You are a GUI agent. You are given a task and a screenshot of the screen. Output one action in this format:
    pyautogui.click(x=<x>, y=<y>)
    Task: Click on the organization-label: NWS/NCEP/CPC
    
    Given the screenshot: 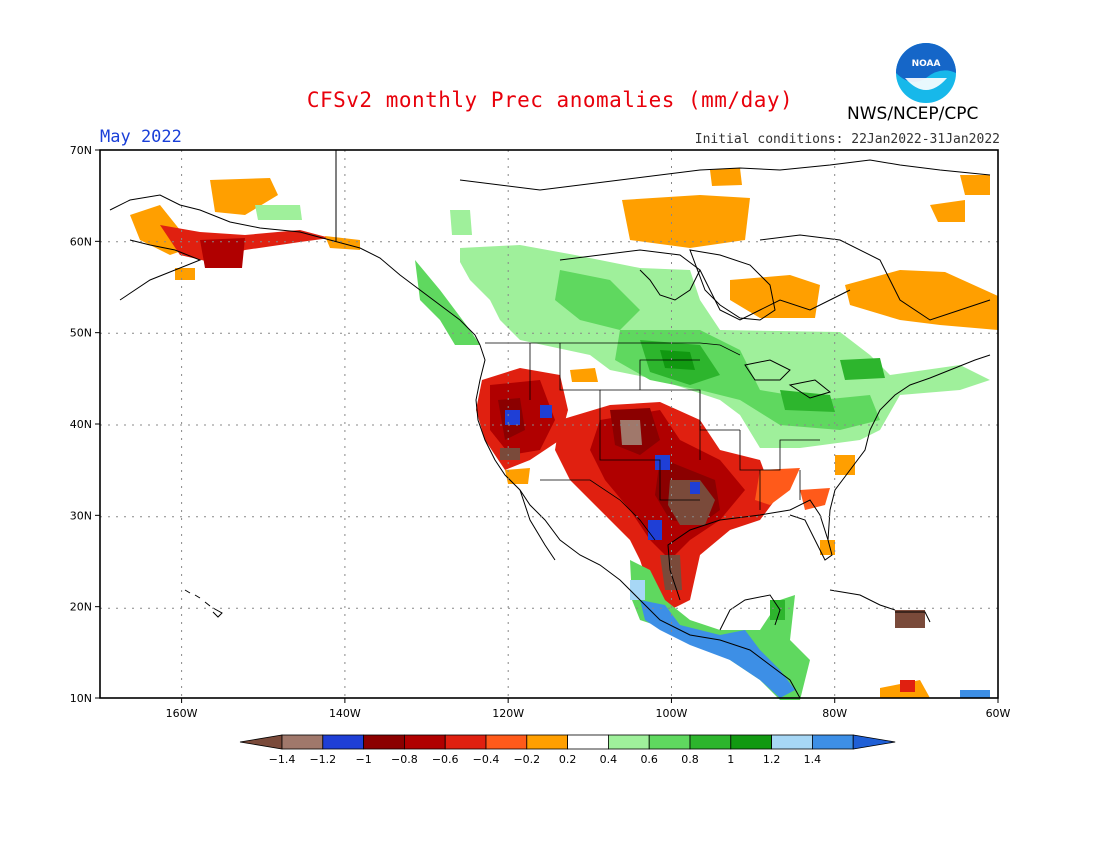 What is the action you would take?
    pyautogui.click(x=913, y=114)
    